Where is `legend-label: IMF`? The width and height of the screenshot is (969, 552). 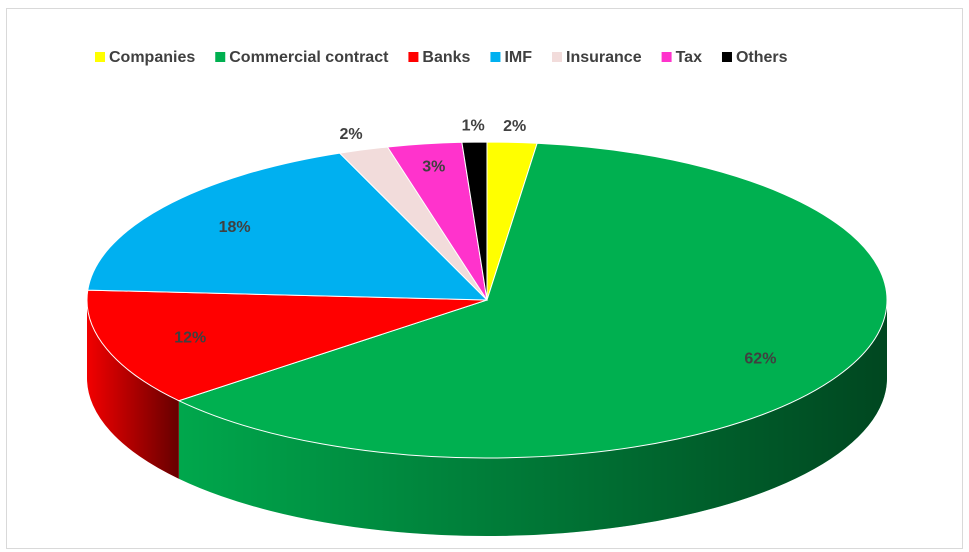 legend-label: IMF is located at coordinates (518, 57).